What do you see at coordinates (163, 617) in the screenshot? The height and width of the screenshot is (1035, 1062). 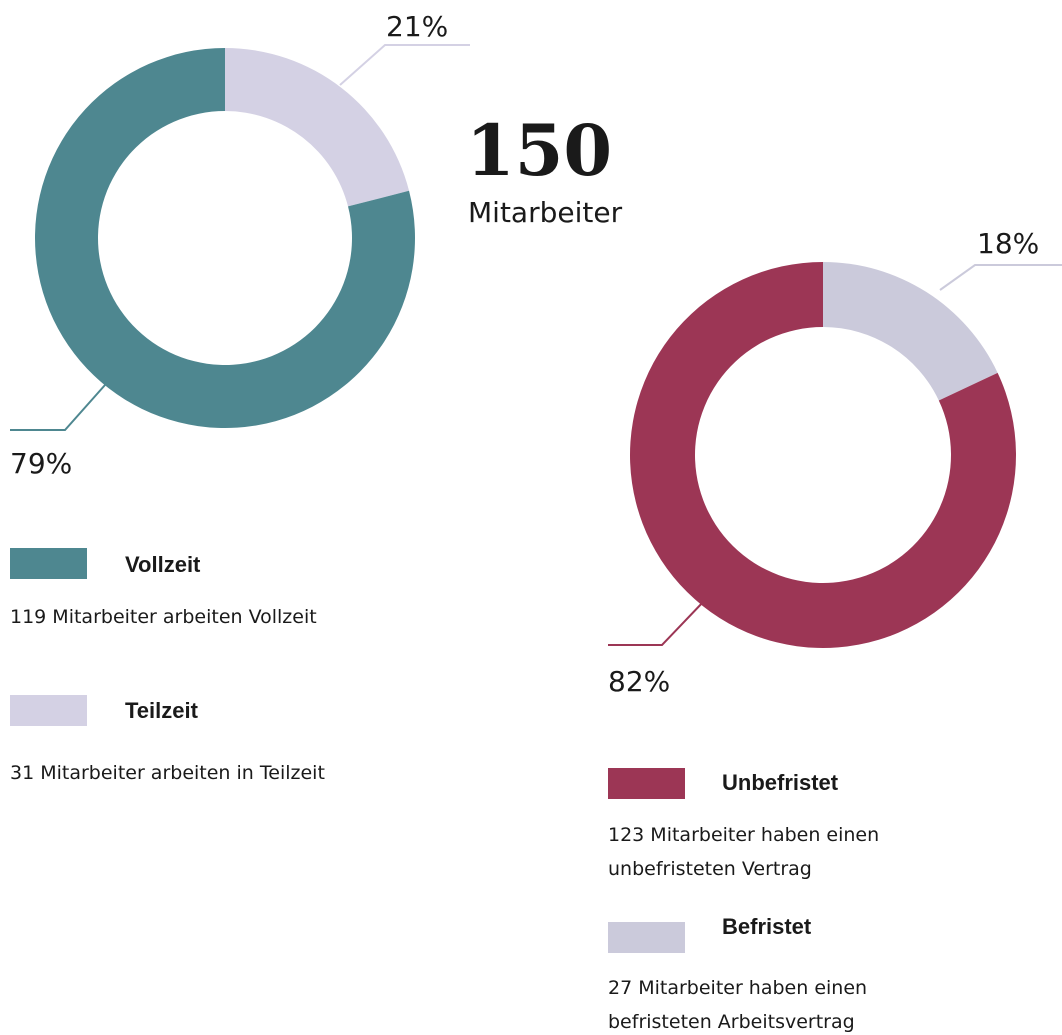 I see `legend-description: 119 Mitarbeiter arbeiten Vollzeit` at bounding box center [163, 617].